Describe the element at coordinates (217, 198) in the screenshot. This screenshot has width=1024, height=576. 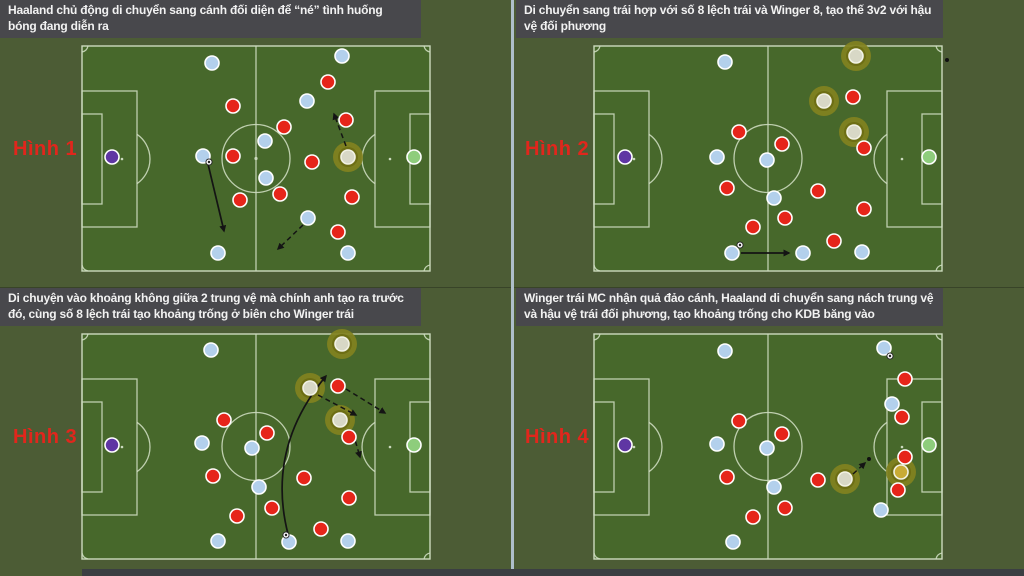
I see `movement-arrow-solid` at that location.